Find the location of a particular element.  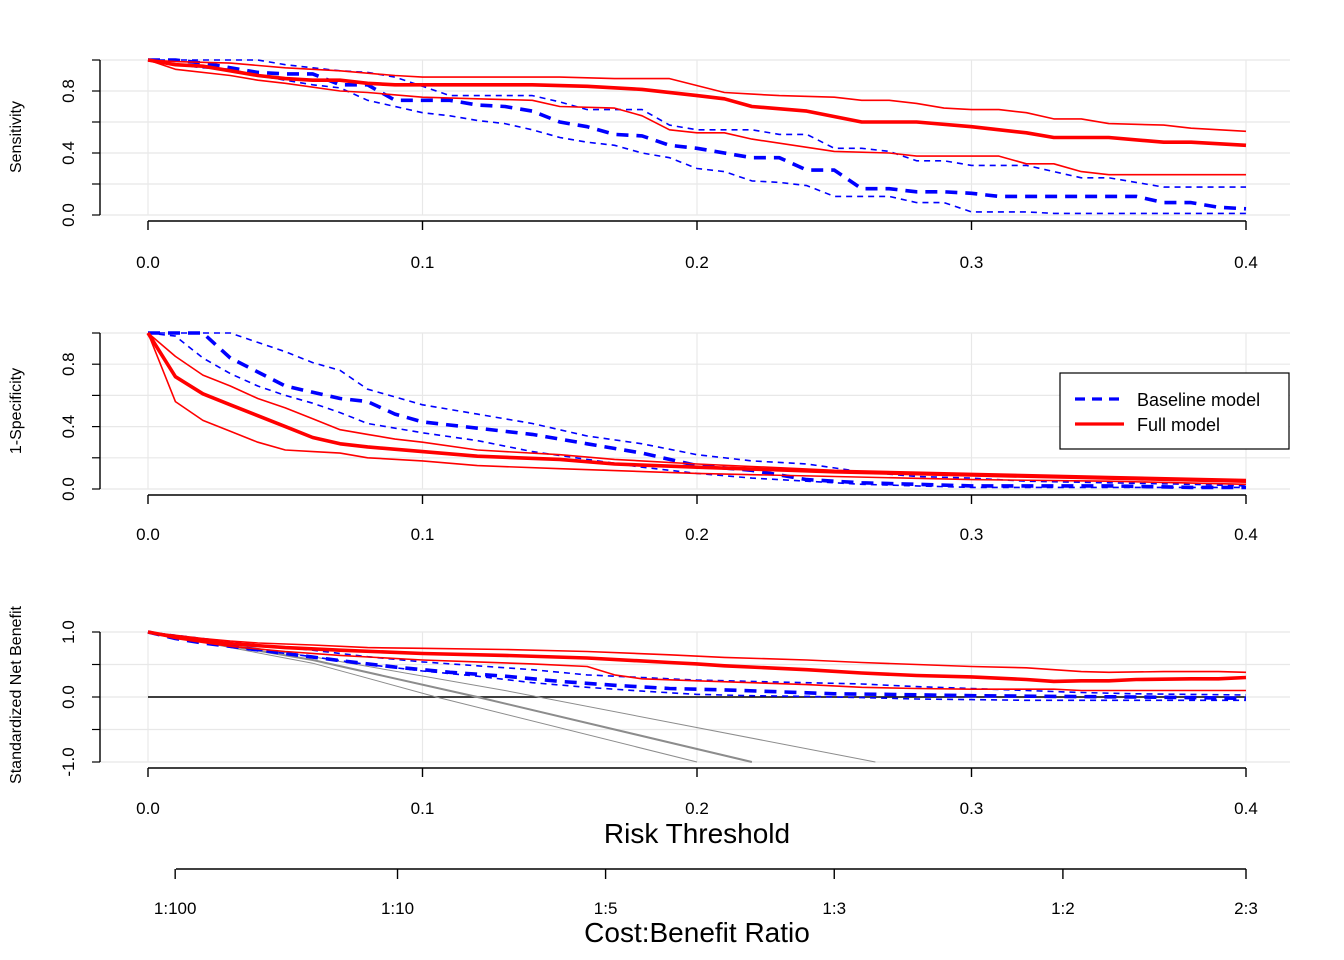

y-tick-label: 1.0 is located at coordinates (68, 632).